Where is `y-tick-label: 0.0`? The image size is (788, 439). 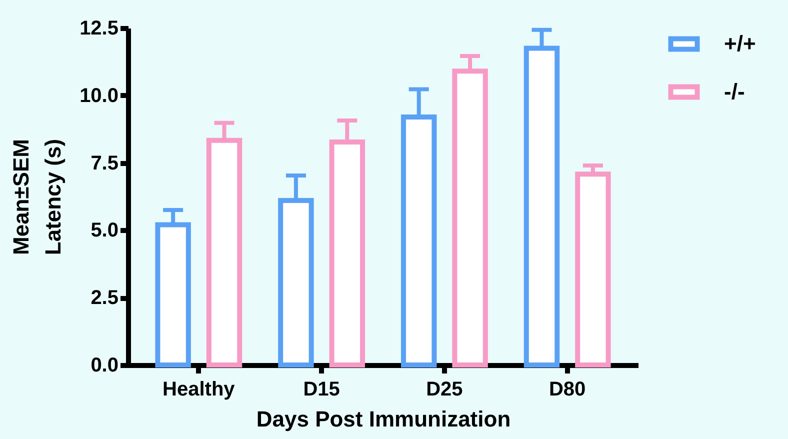
y-tick-label: 0.0 is located at coordinates (104, 365).